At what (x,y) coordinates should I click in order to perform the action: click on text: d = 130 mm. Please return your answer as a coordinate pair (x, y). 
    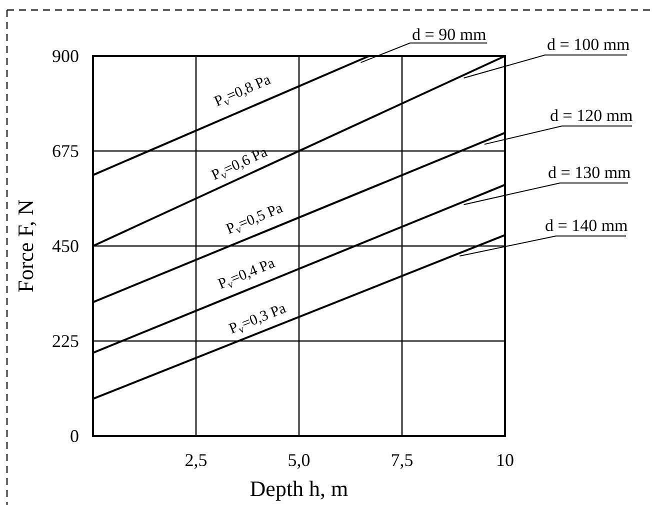
    Looking at the image, I should click on (589, 172).